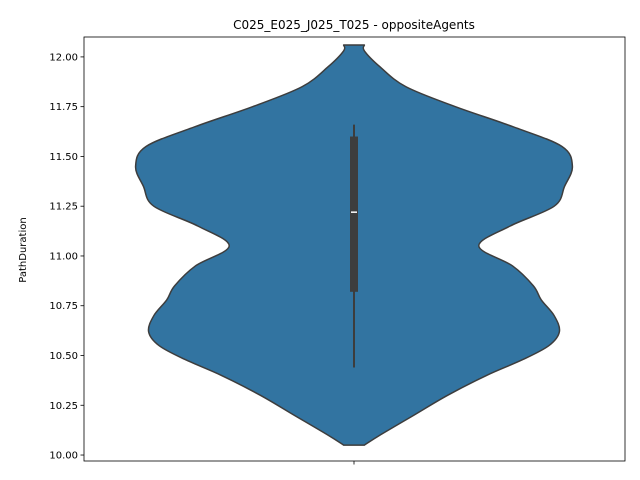  What do you see at coordinates (354, 25) in the screenshot?
I see `chart-title: C025_E025_J025_T025 - oppositeAgents` at bounding box center [354, 25].